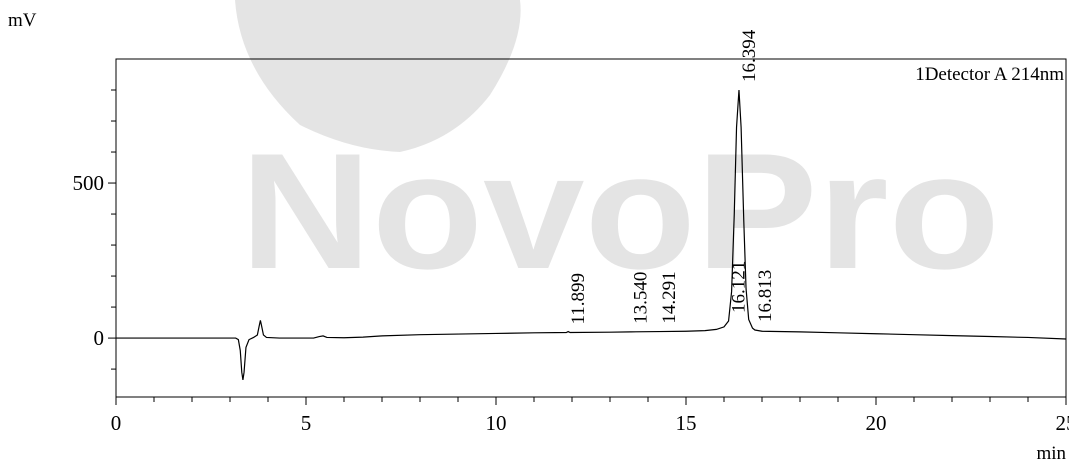  Describe the element at coordinates (496, 423) in the screenshot. I see `x-tick-label: 10` at that location.